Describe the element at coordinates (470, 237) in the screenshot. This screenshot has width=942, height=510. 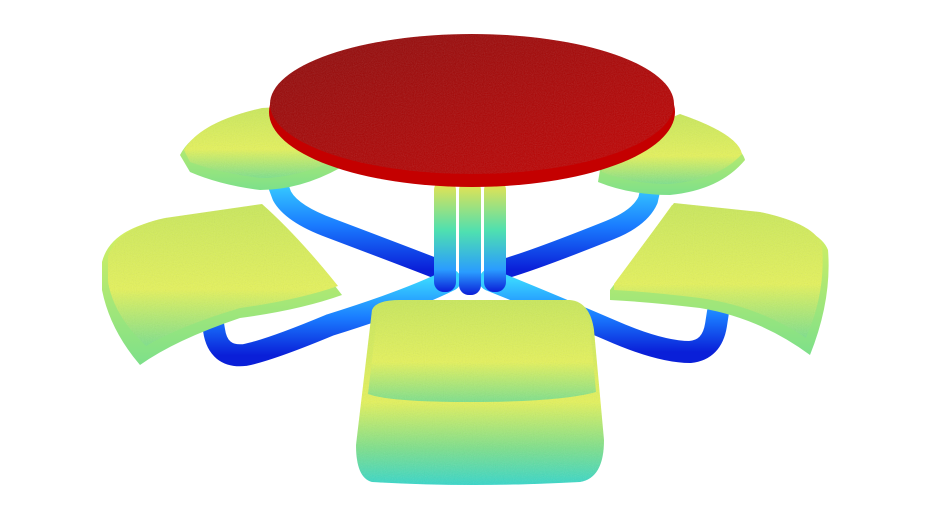
I see `center-column` at that location.